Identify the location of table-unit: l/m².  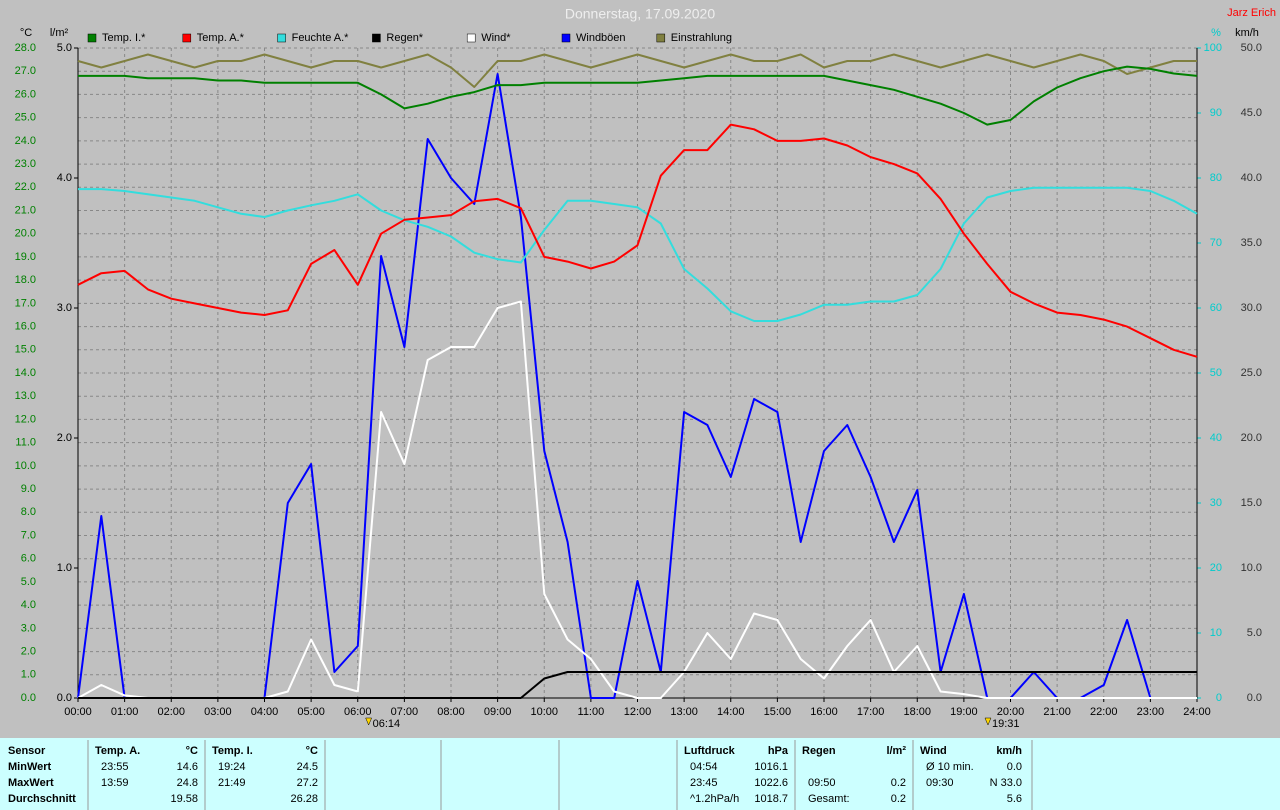
(896, 751).